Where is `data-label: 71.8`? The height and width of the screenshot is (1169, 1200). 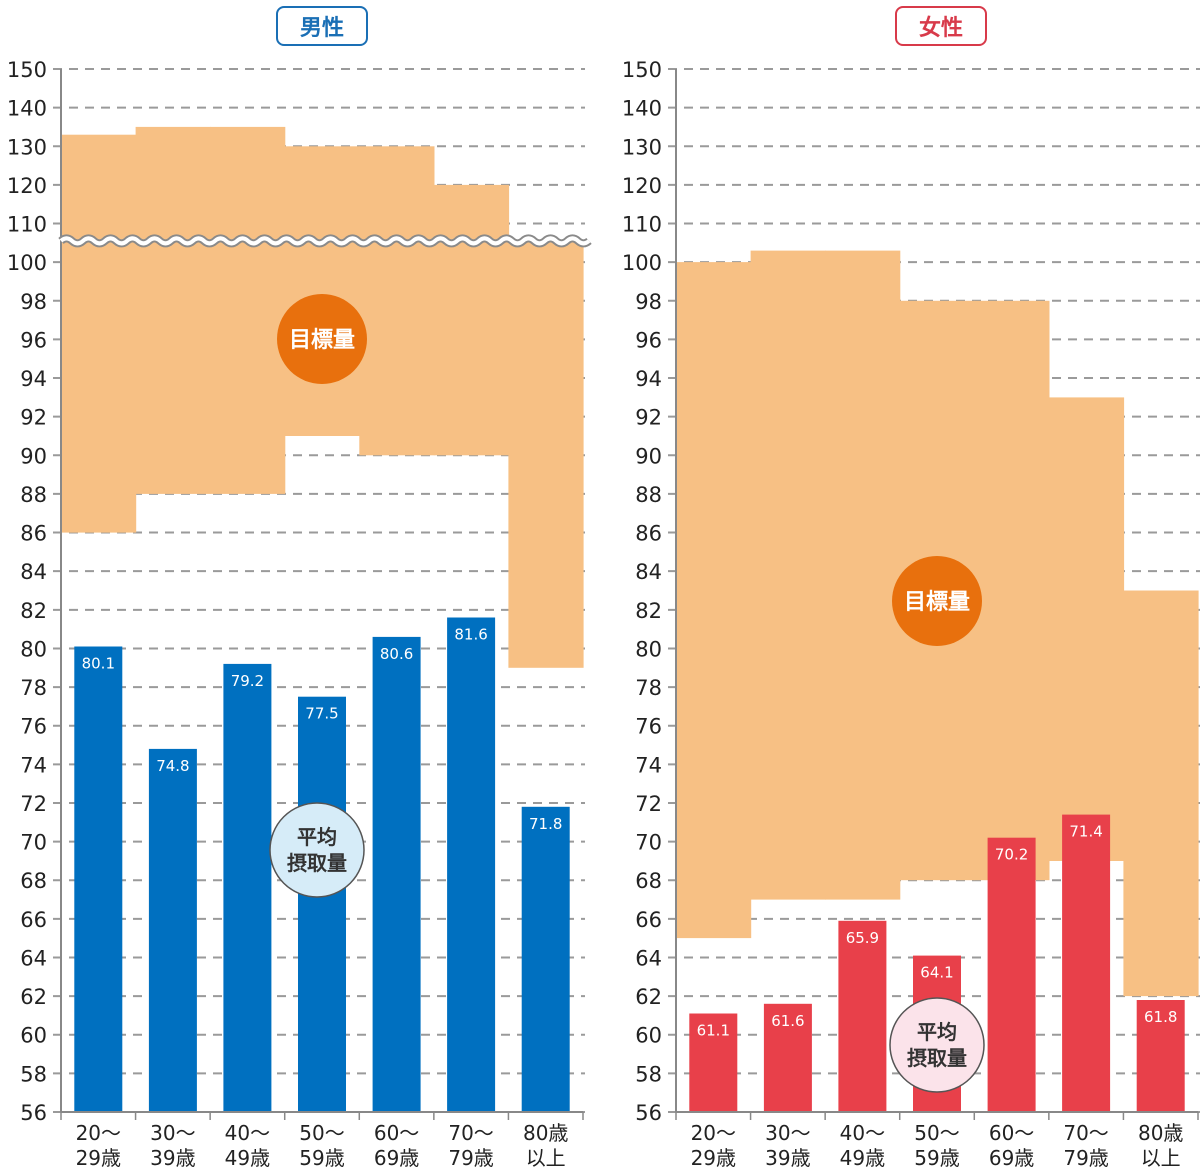 data-label: 71.8 is located at coordinates (545, 824).